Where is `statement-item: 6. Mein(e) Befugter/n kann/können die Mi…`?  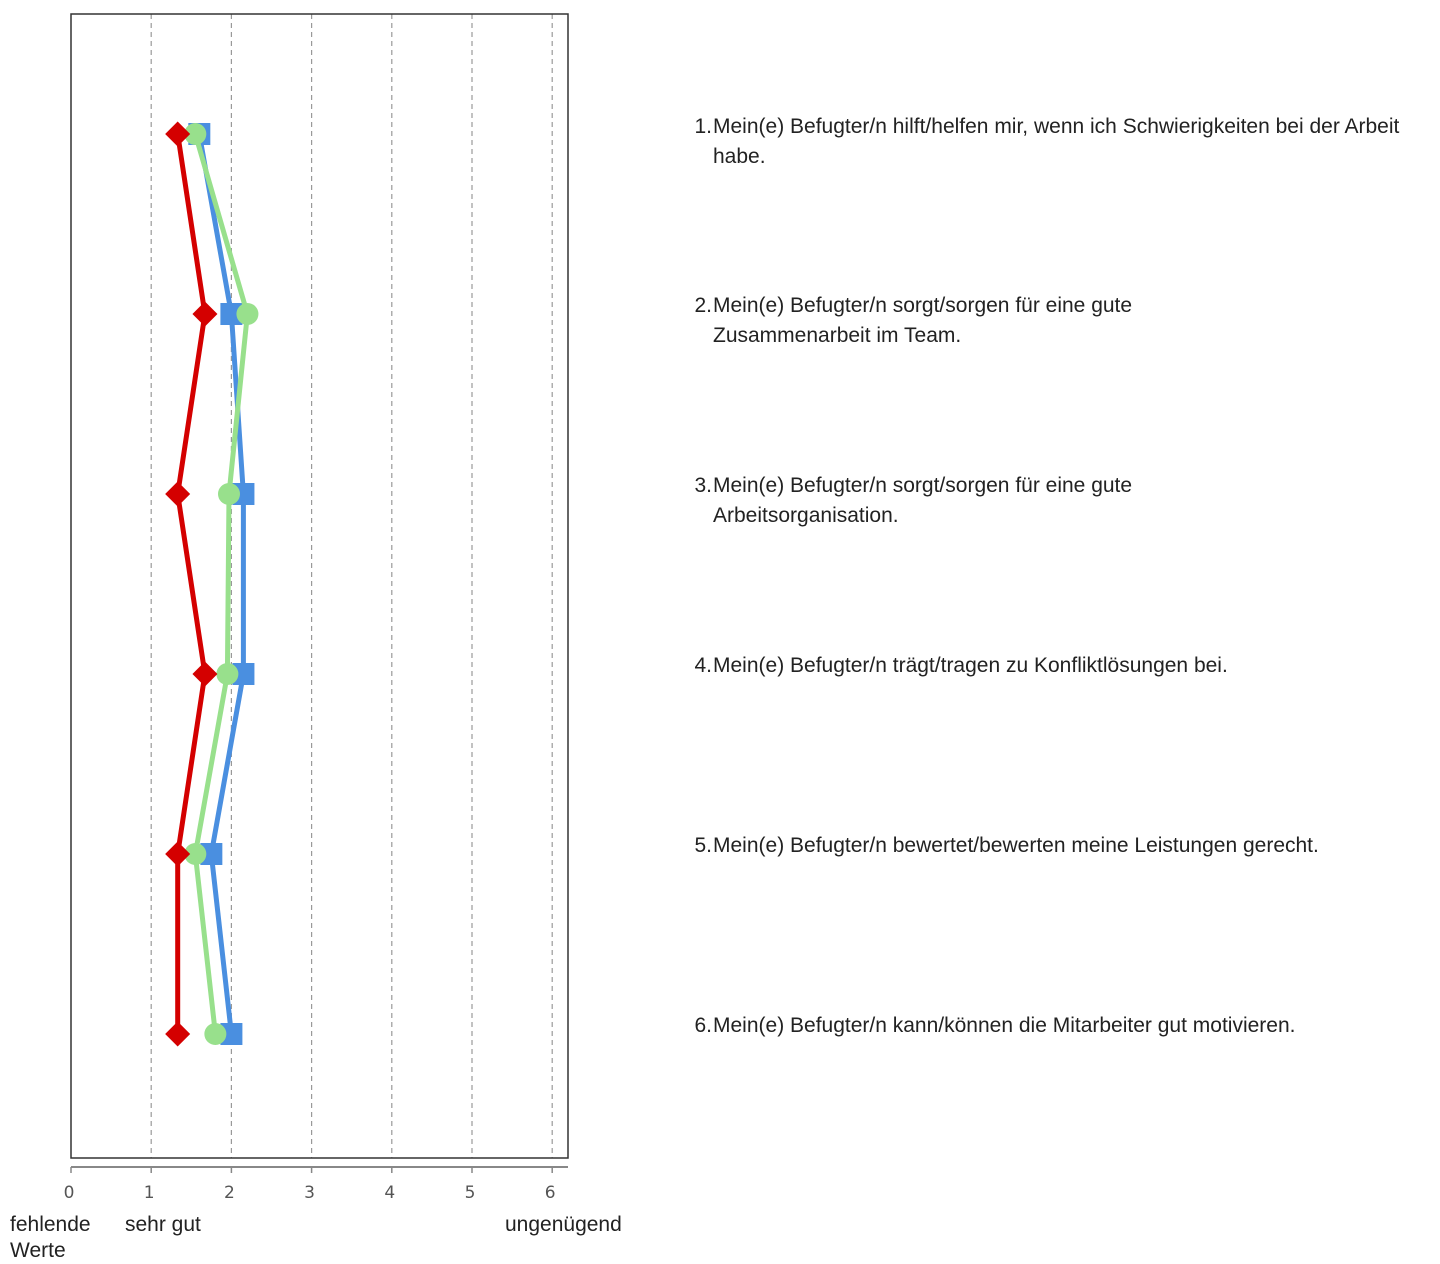 statement-item: 6. Mein(e) Befugter/n kann/können die Mi… is located at coordinates (1056, 1026).